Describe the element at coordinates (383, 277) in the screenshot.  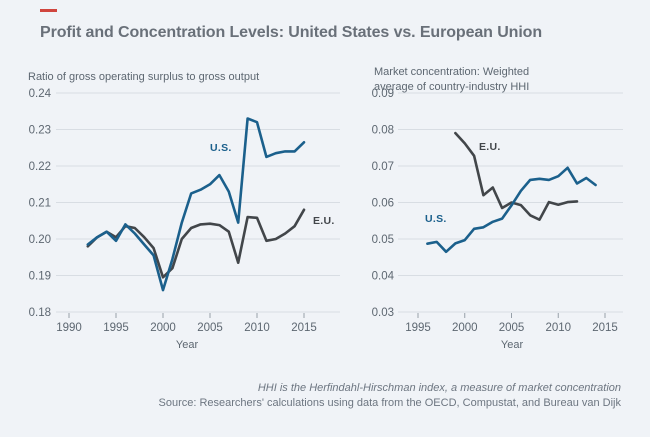
I see `y-tick-label: 0.04` at that location.